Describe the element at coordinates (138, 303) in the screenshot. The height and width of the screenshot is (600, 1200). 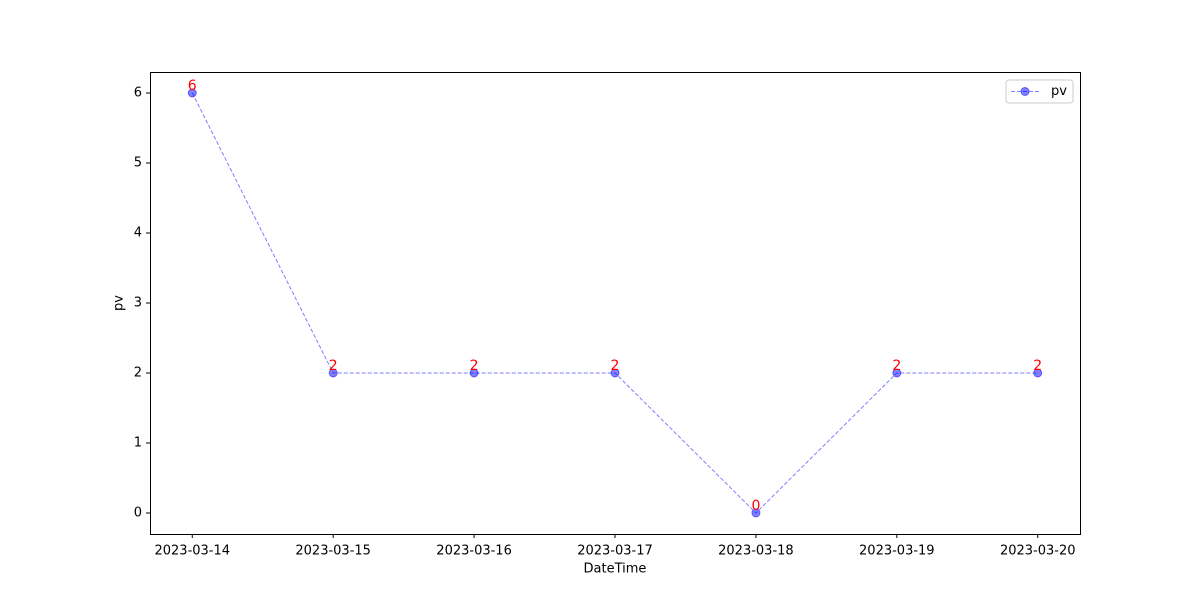
I see `y-tick-label: 3` at that location.